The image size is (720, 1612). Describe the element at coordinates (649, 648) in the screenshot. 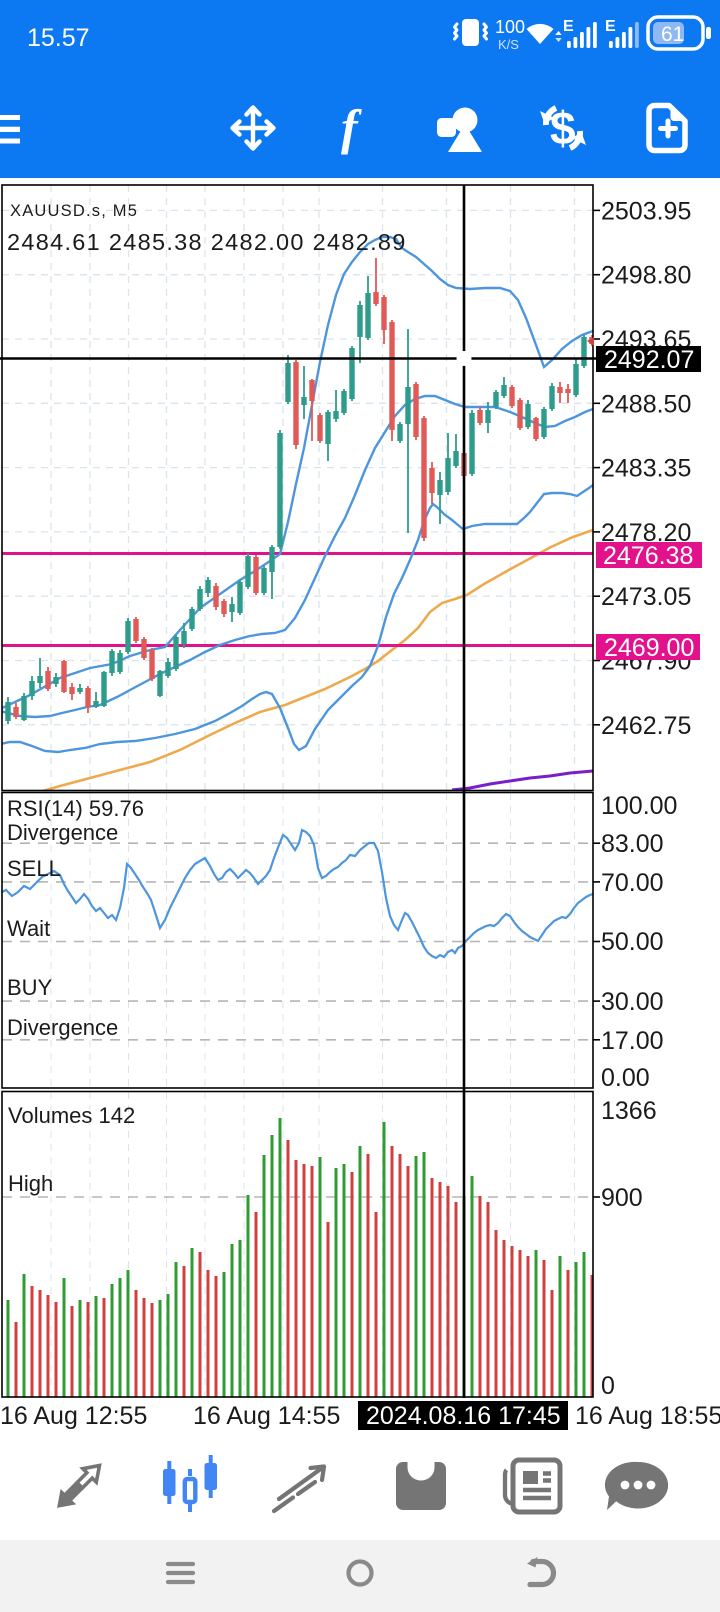

I see `svg-text: 2469.00` at that location.